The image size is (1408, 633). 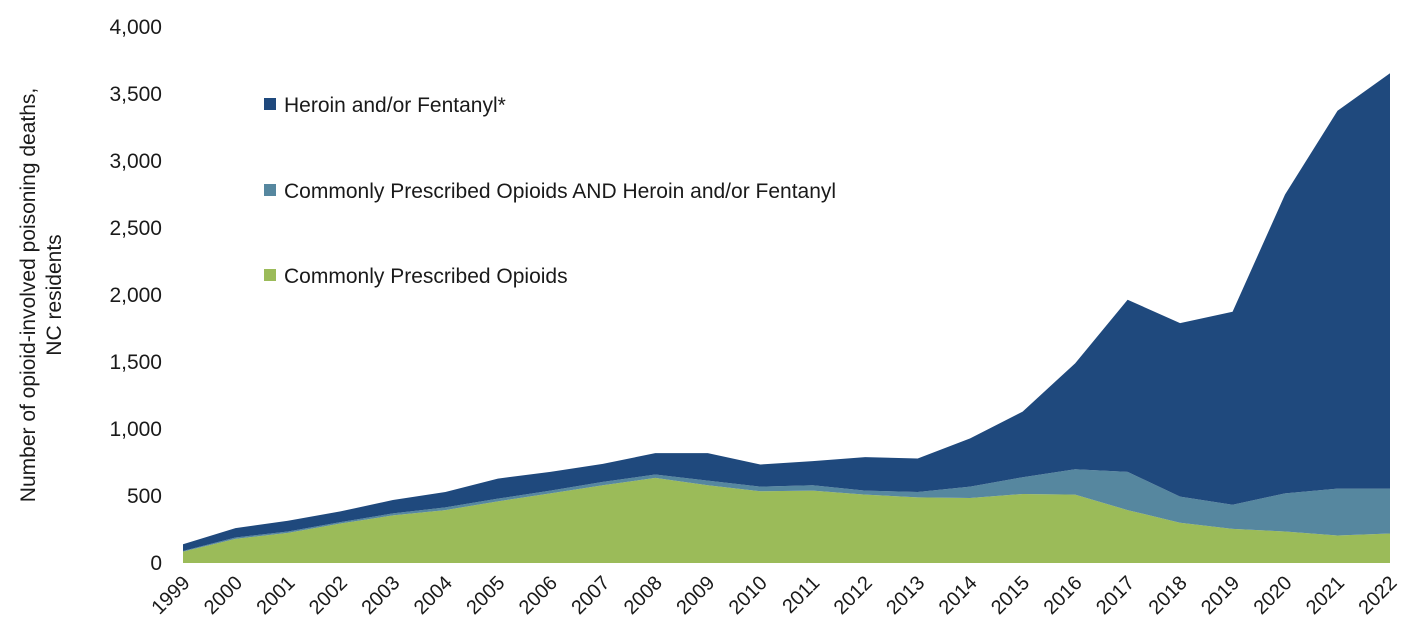 I want to click on x-tick-label: 2003, so click(x=380, y=595).